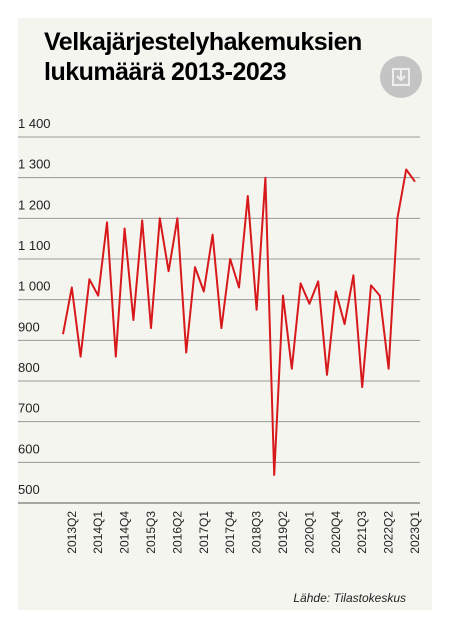 The height and width of the screenshot is (629, 450). I want to click on y-tick-label: 600, so click(29, 448).